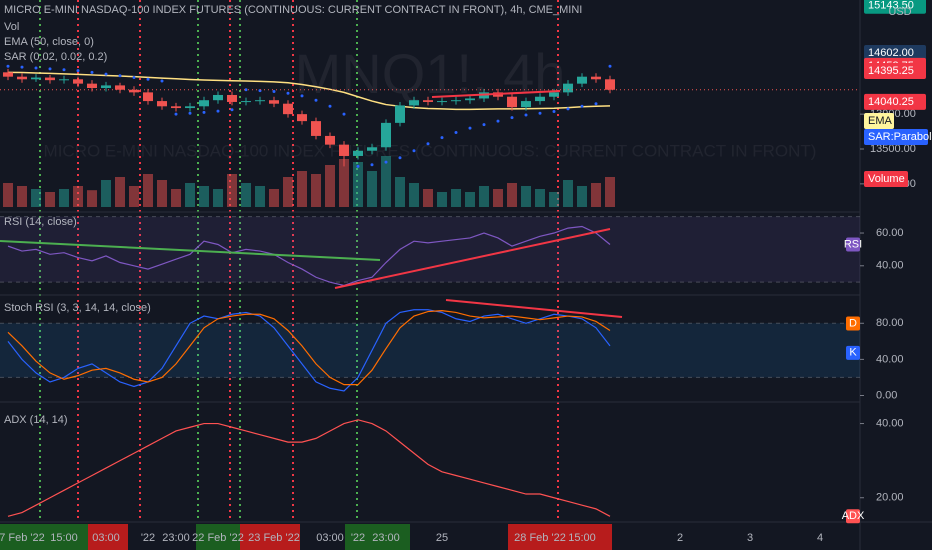 This screenshot has height=550, width=932. Describe the element at coordinates (880, 121) in the screenshot. I see `axis-tag-label: EMA` at that location.